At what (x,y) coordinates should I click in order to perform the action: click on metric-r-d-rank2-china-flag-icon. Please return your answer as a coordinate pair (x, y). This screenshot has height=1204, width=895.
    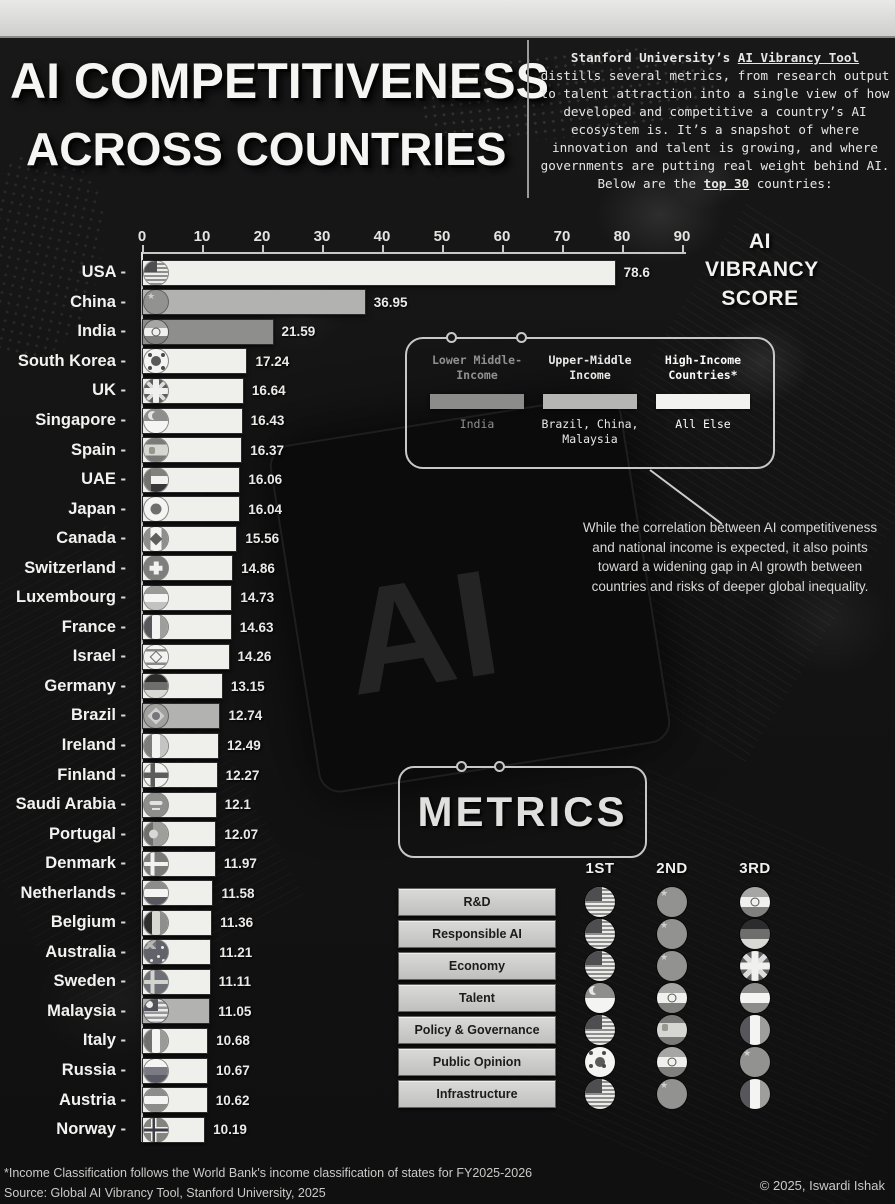
    Looking at the image, I should click on (672, 902).